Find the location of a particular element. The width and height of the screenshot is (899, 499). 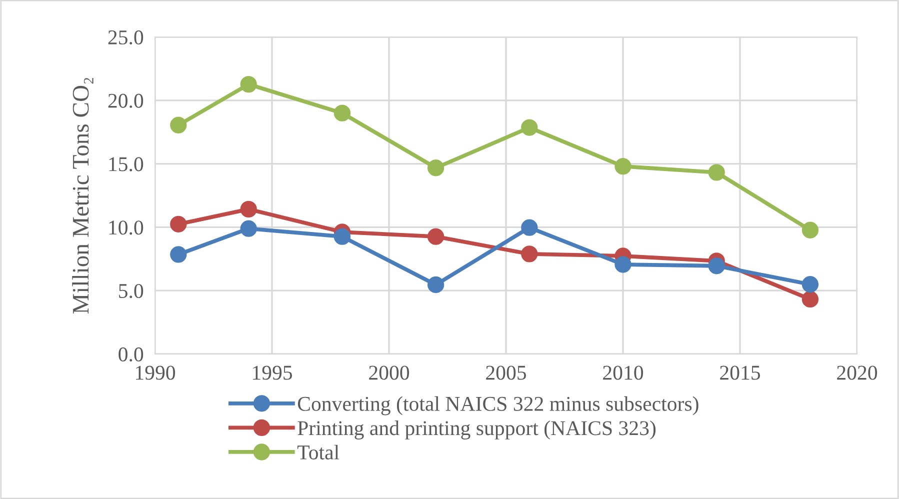

x-tick-label: 2020 is located at coordinates (857, 373).